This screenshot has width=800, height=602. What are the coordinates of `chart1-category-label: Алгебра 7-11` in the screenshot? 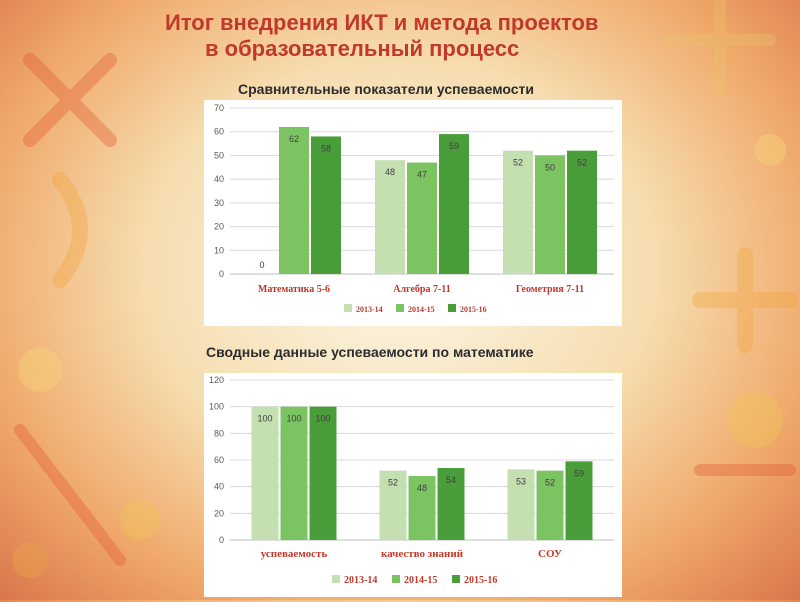 It's located at (422, 289).